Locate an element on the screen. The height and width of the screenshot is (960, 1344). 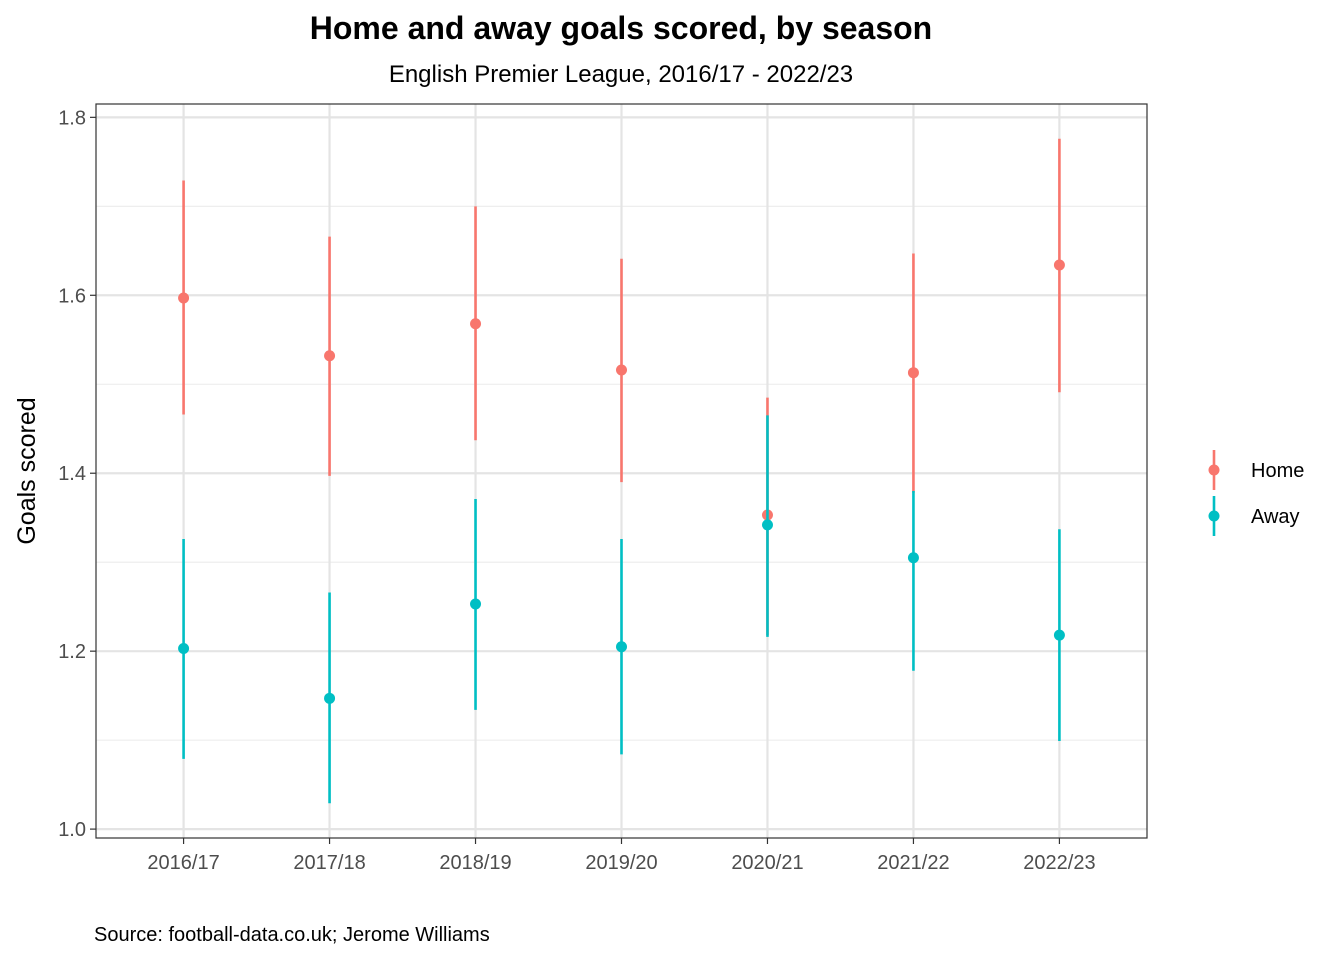
y-tick-label: 1.2 is located at coordinates (72, 652).